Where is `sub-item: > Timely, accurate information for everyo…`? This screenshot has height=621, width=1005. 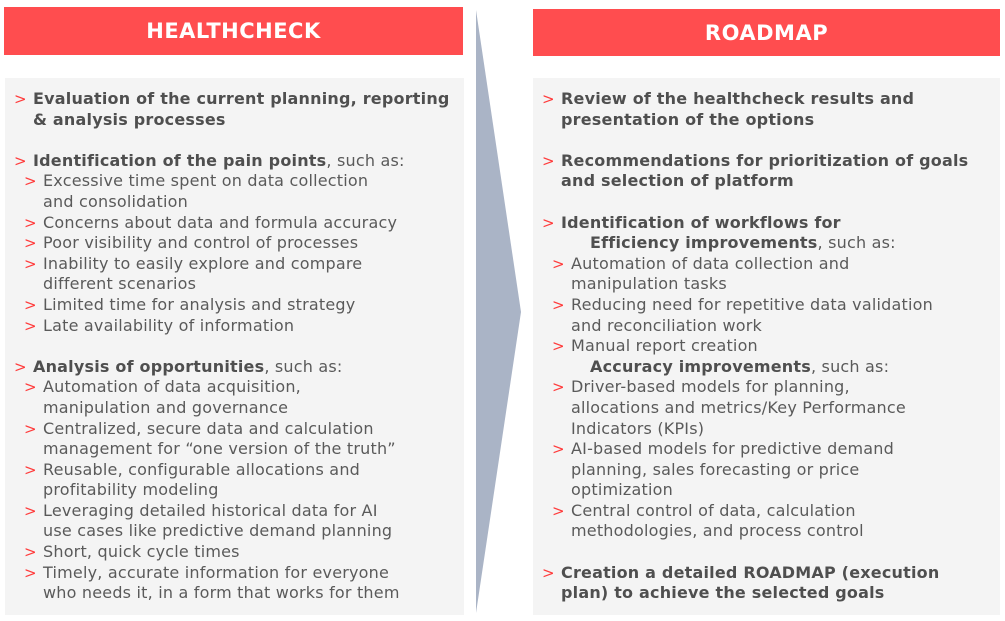
sub-item: > Timely, accurate information for everyo… is located at coordinates (239, 583).